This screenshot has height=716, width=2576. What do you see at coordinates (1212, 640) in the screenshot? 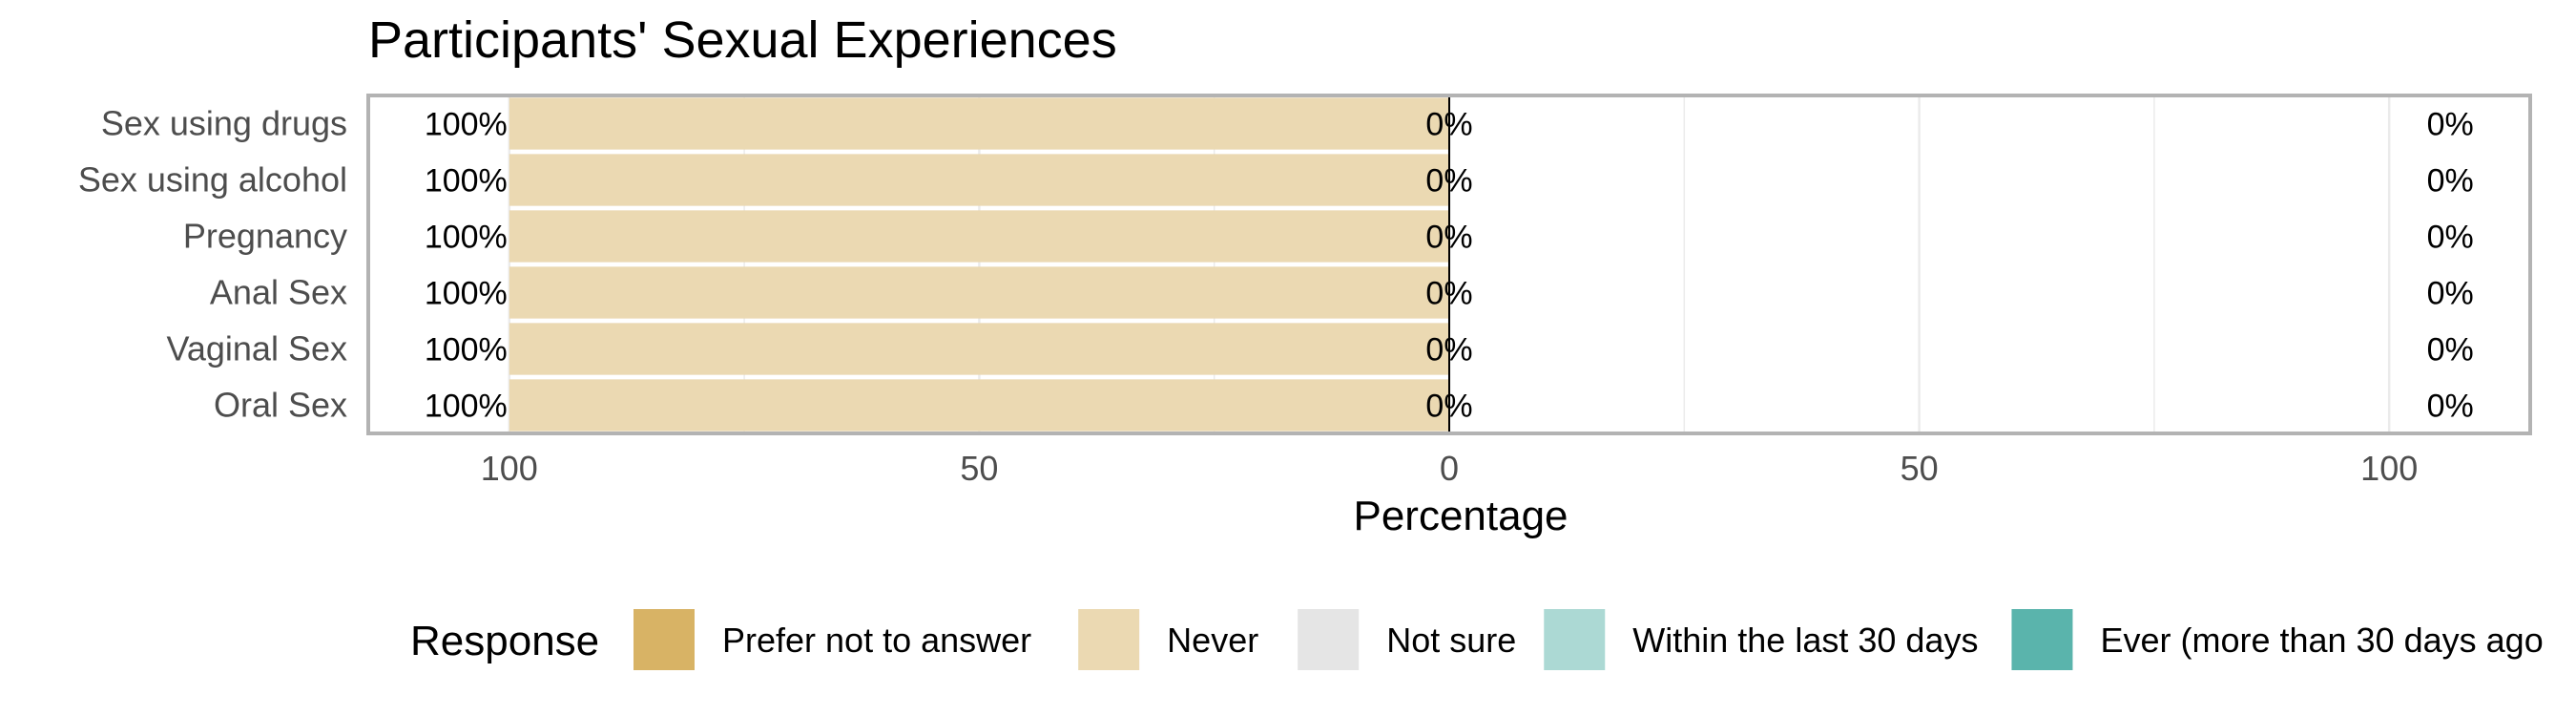
I see `legend-label: Never` at bounding box center [1212, 640].